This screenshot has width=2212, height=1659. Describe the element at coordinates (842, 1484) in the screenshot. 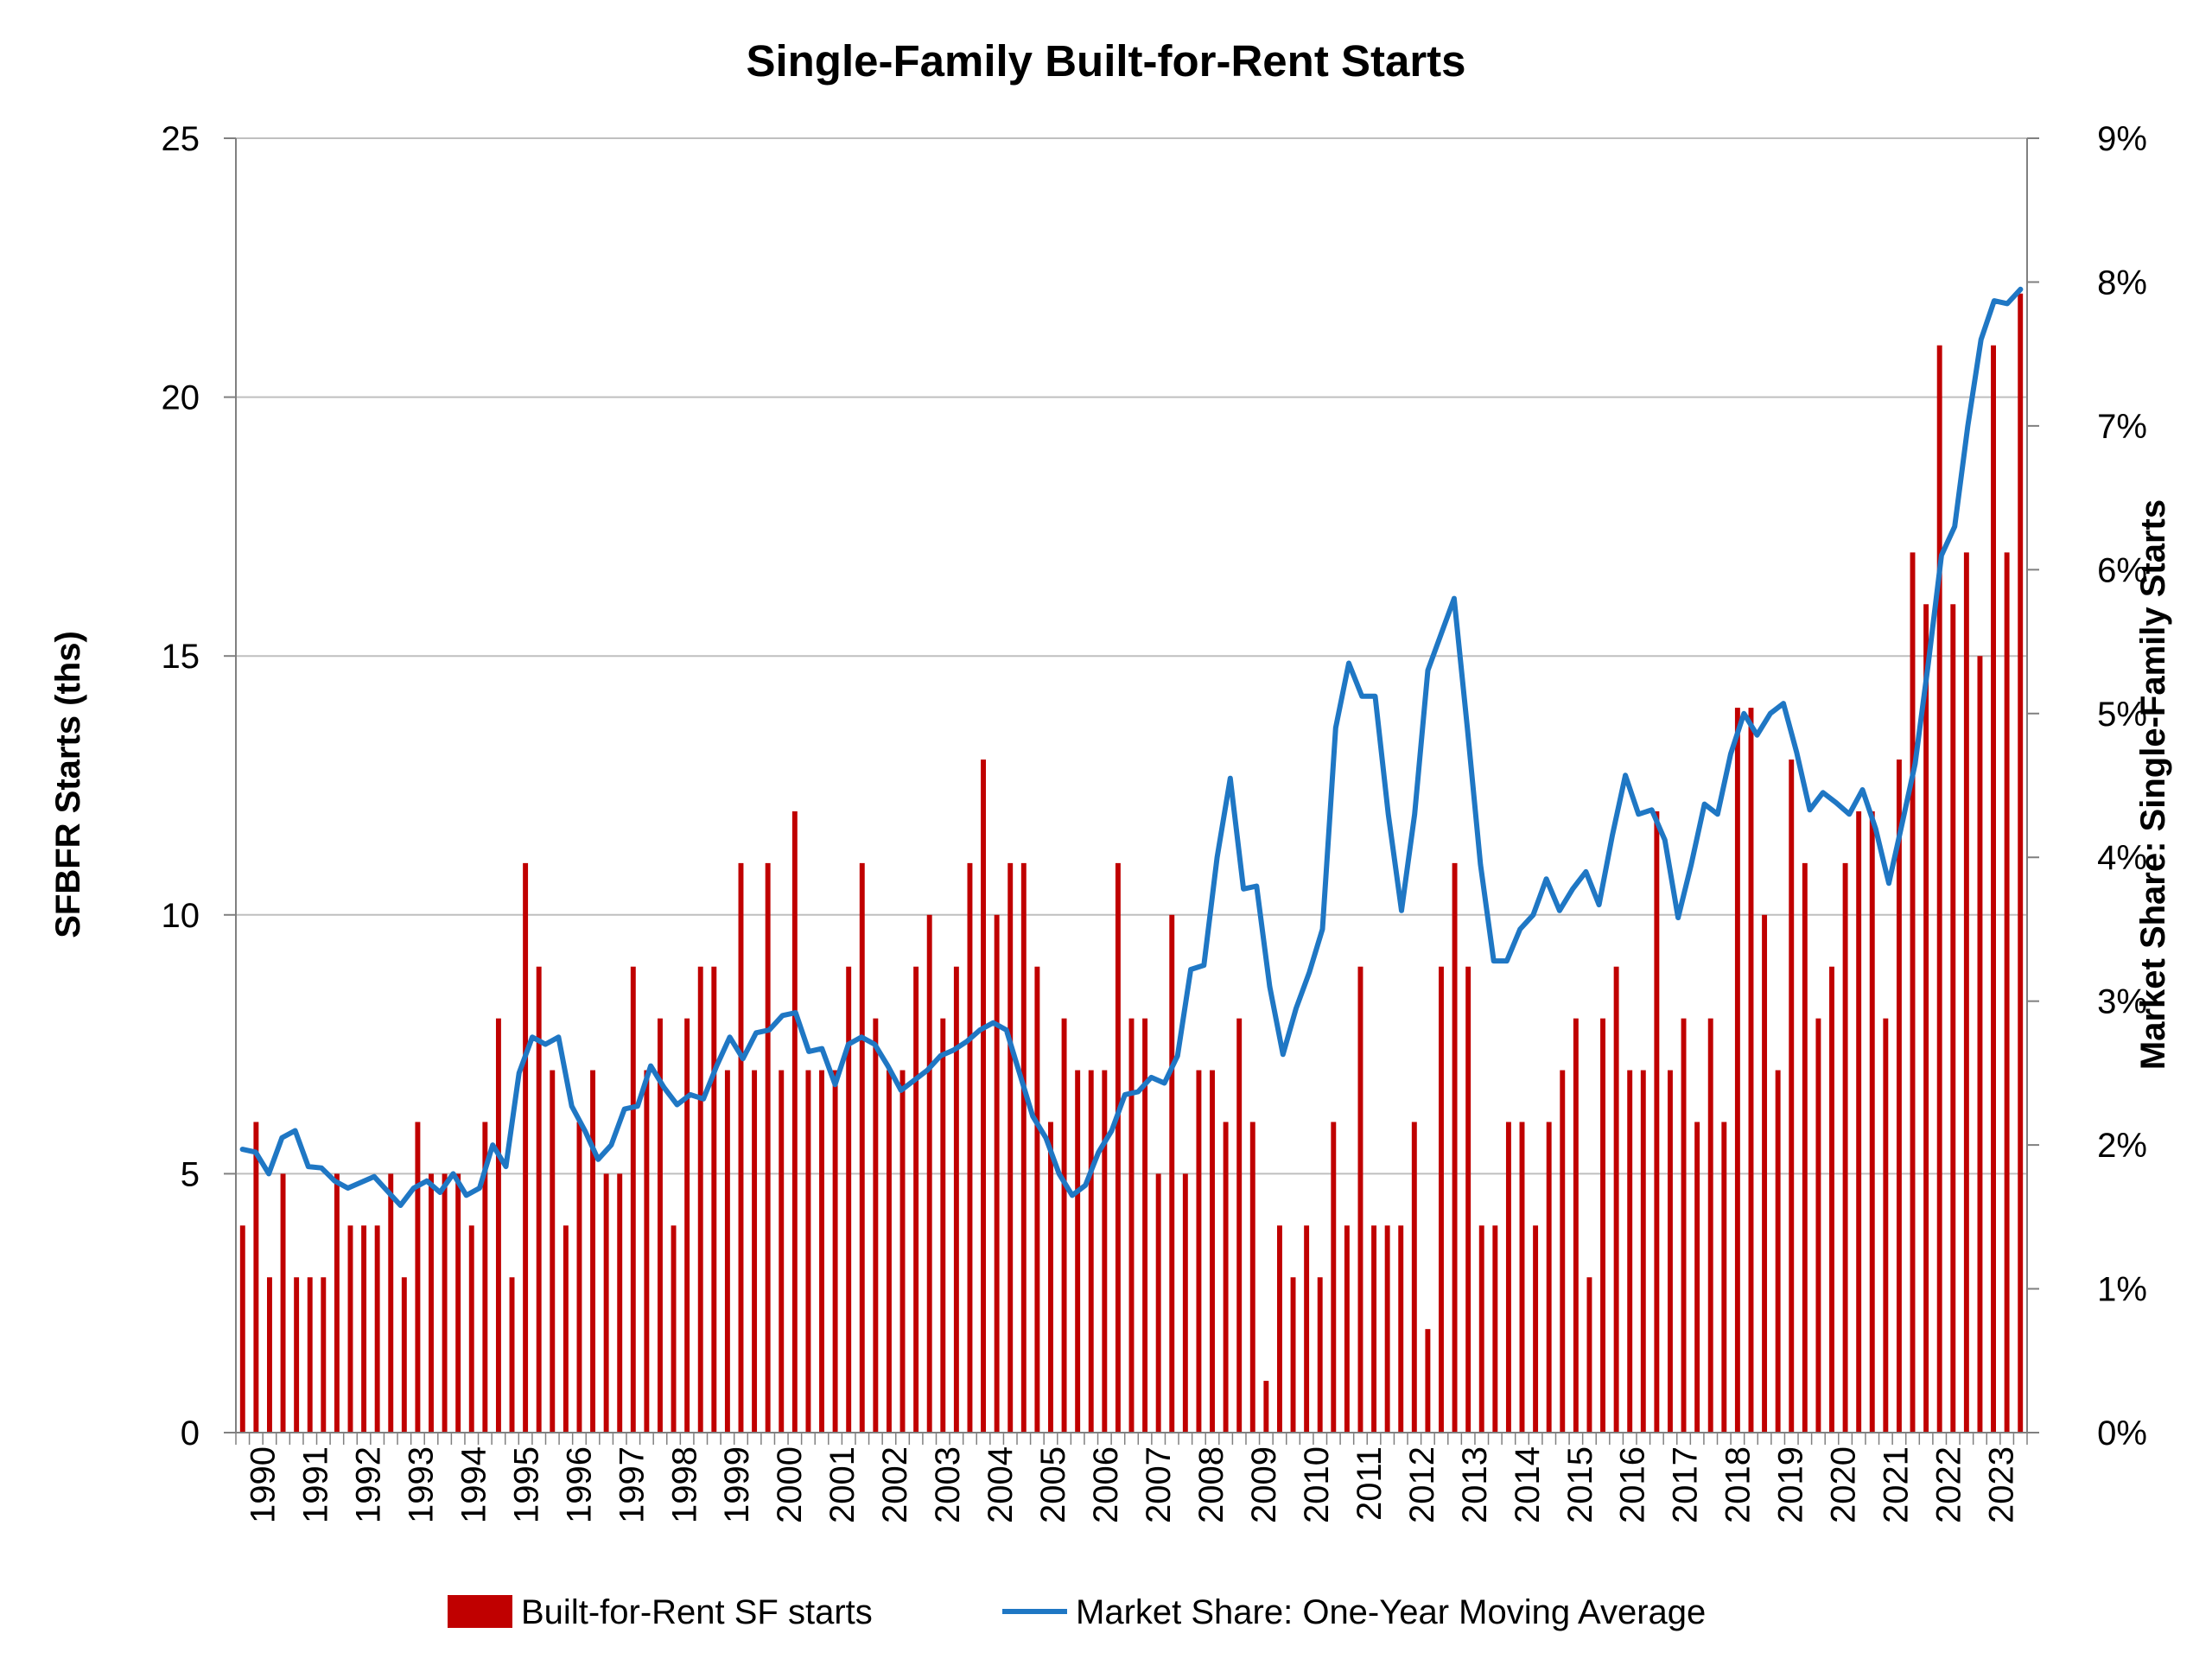

I see `x-tick-label: 2001` at that location.